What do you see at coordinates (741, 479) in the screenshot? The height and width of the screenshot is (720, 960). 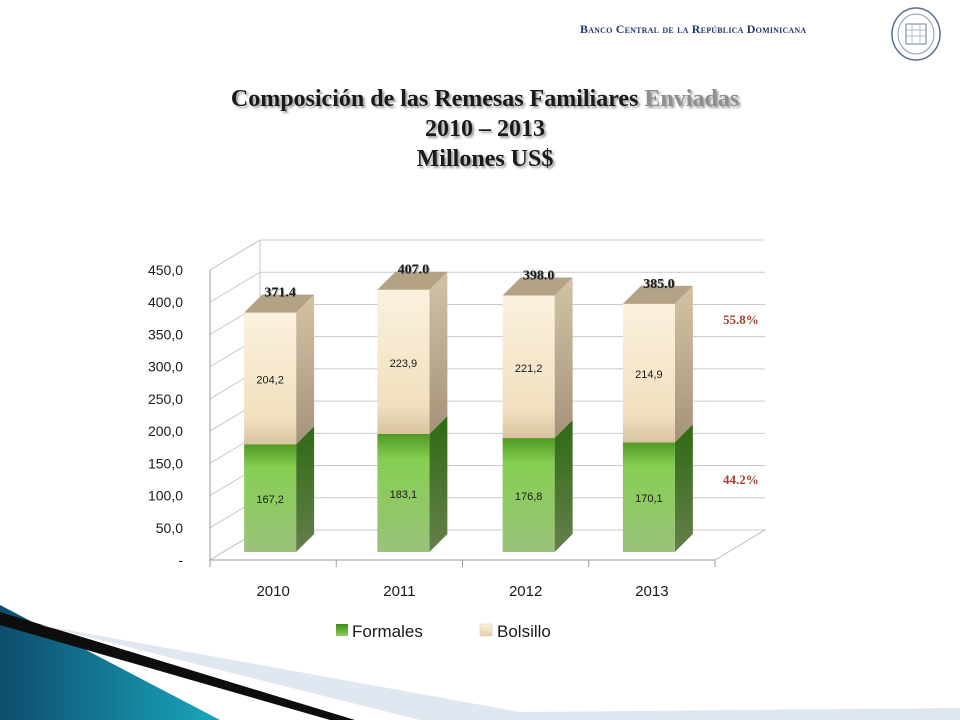 I see `share-label-formales: 44.2%` at bounding box center [741, 479].